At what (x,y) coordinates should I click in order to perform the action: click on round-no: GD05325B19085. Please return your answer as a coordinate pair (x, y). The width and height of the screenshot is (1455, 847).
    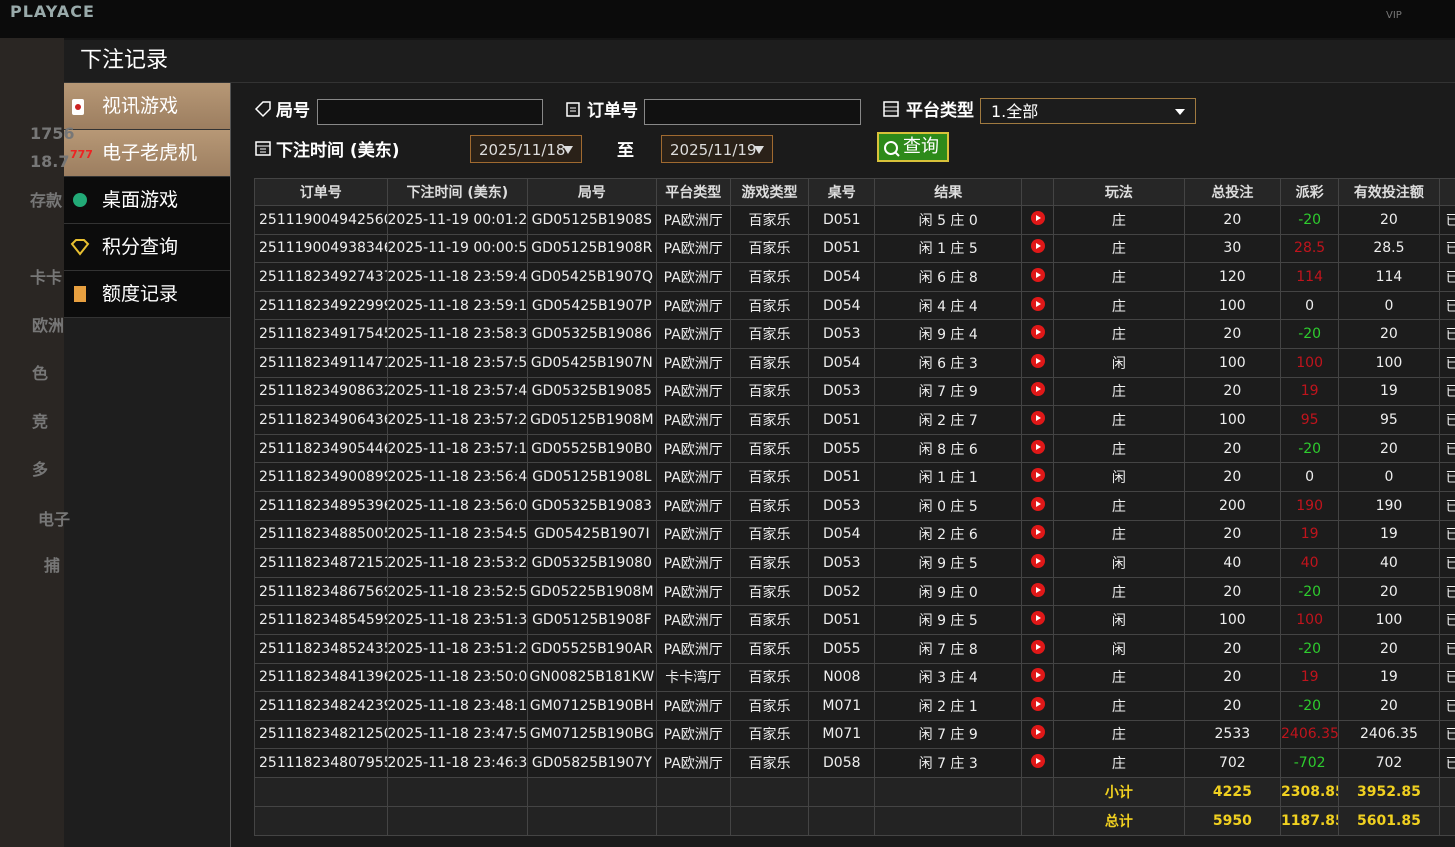
    Looking at the image, I should click on (592, 391).